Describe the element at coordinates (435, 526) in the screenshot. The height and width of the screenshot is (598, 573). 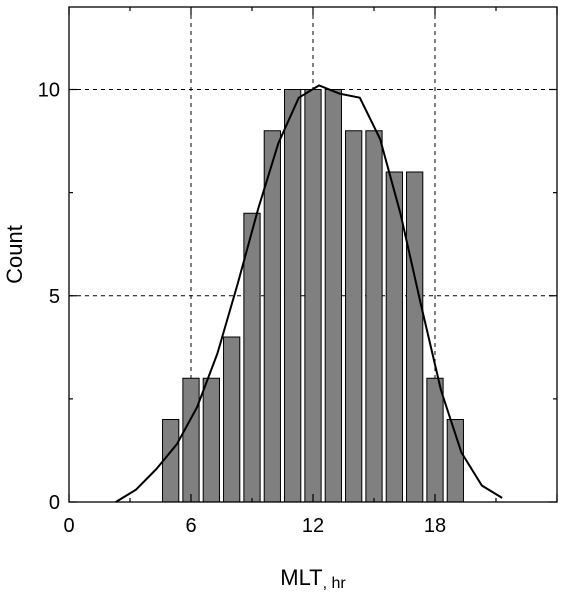
I see `x-tick-label-18: 18` at that location.